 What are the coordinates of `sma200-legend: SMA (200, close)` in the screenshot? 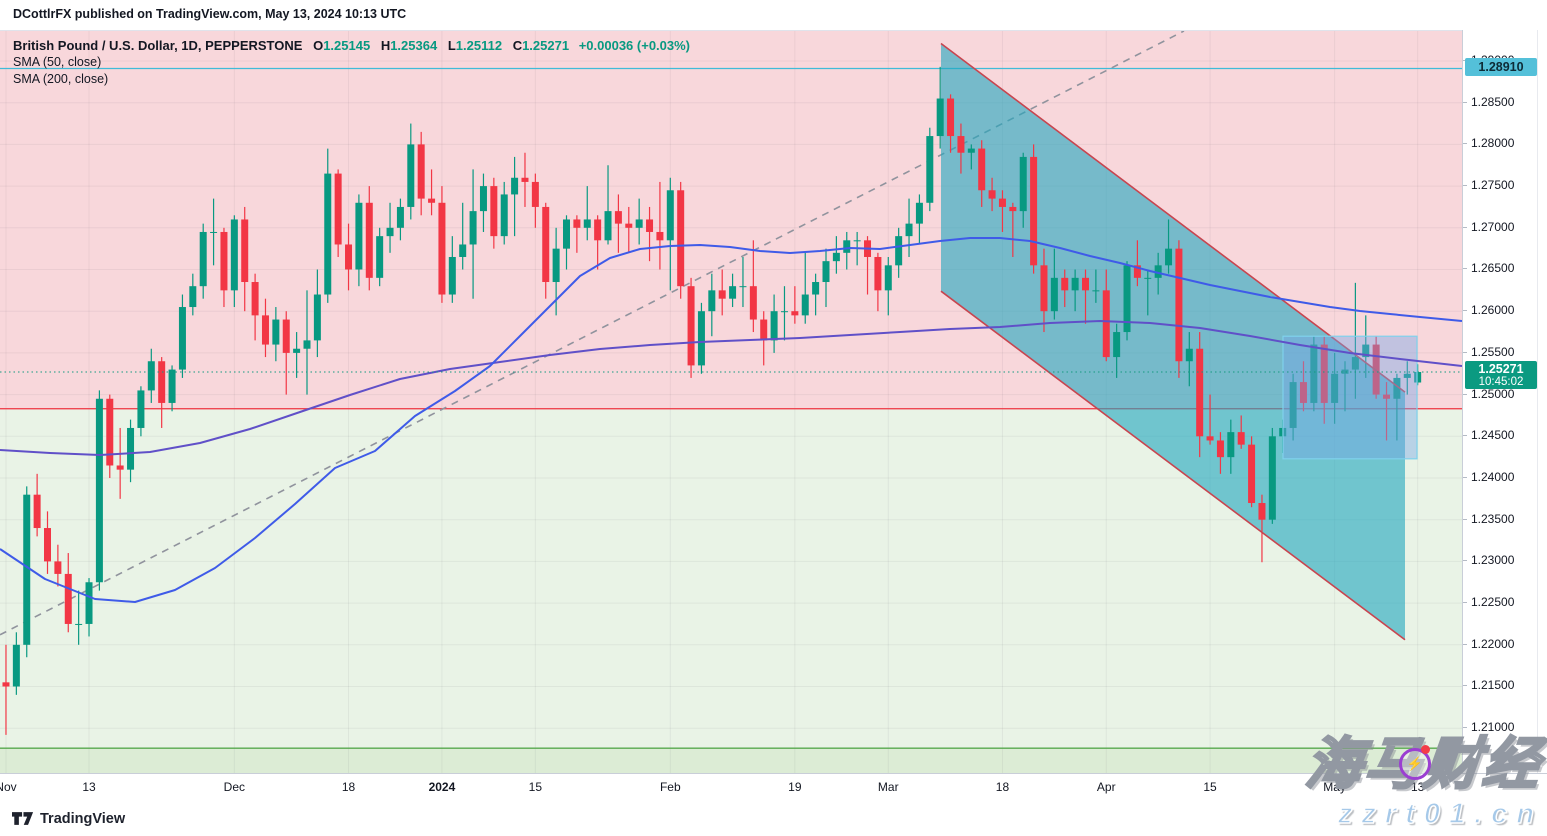 It's located at (61, 79).